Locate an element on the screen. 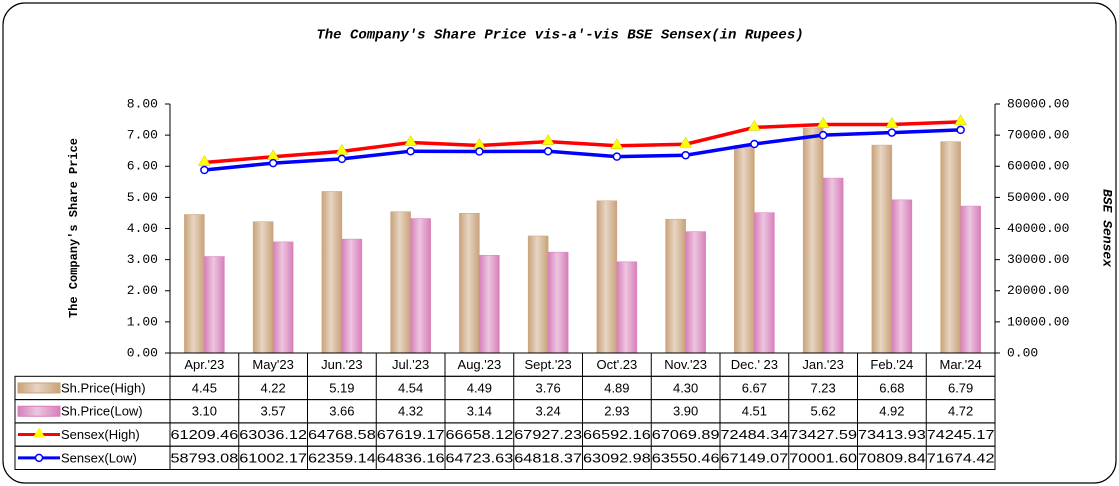  y2-tick-label: 70000.00 is located at coordinates (1038, 135).